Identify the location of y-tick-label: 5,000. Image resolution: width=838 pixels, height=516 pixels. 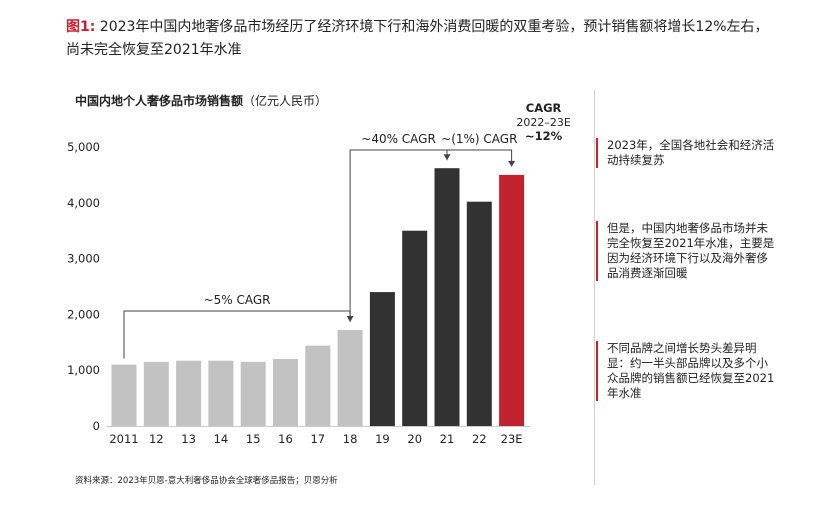
(83, 147).